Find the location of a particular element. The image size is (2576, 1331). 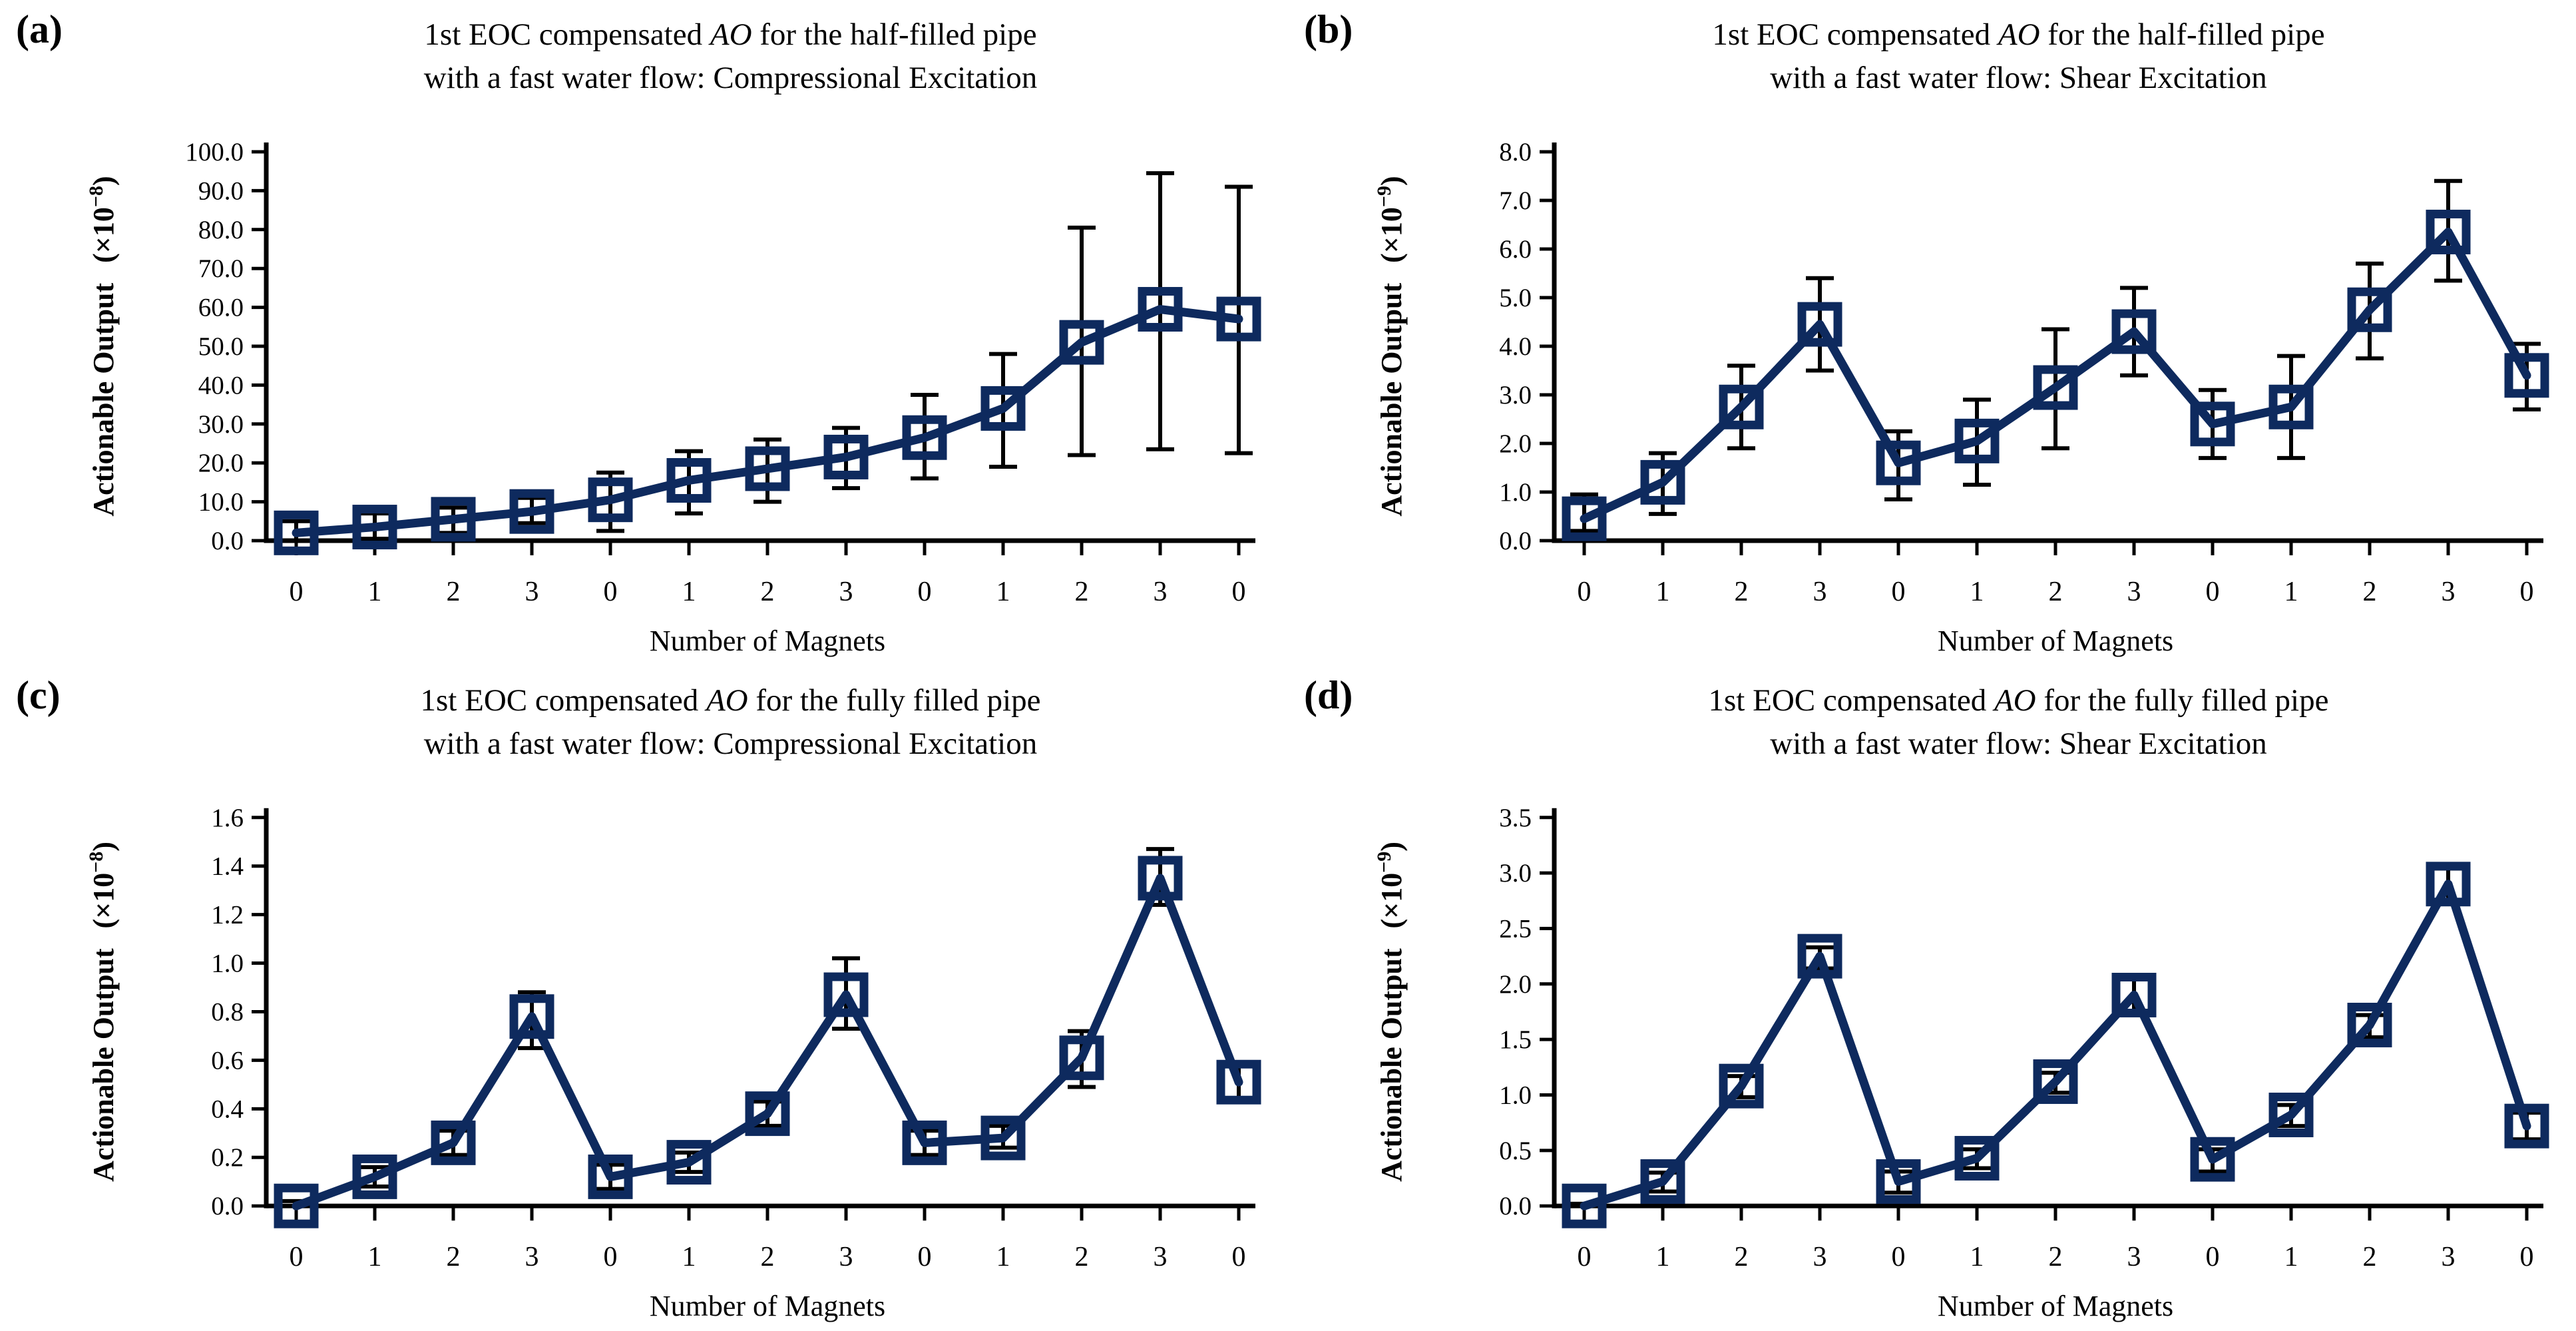

y-tick-label: 6.0 is located at coordinates (1515, 249).